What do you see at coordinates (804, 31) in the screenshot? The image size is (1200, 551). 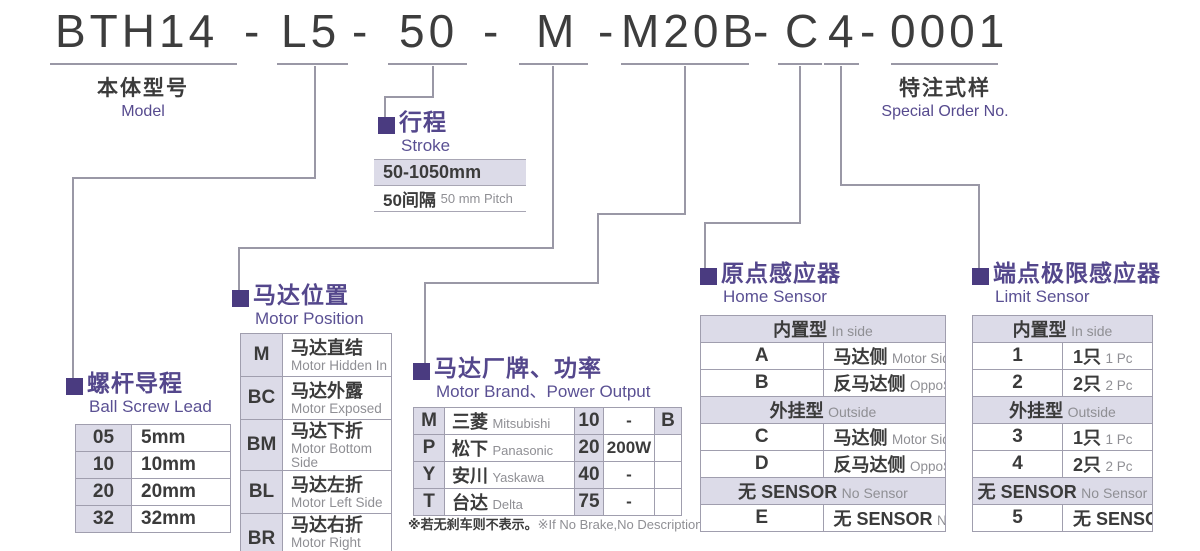 I see `model-segment-home-sensor: C` at bounding box center [804, 31].